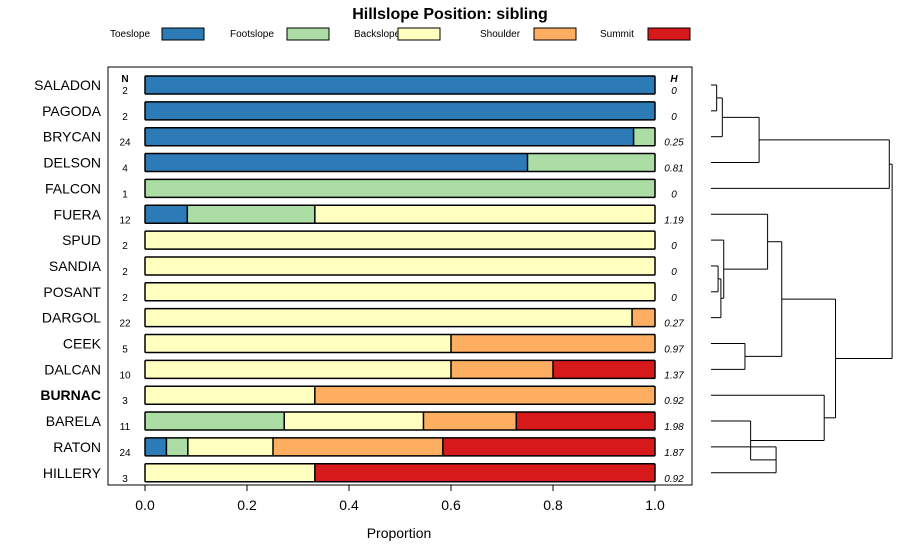 This screenshot has width=900, height=560. What do you see at coordinates (674, 194) in the screenshot?
I see `h-value-falcon: 0` at bounding box center [674, 194].